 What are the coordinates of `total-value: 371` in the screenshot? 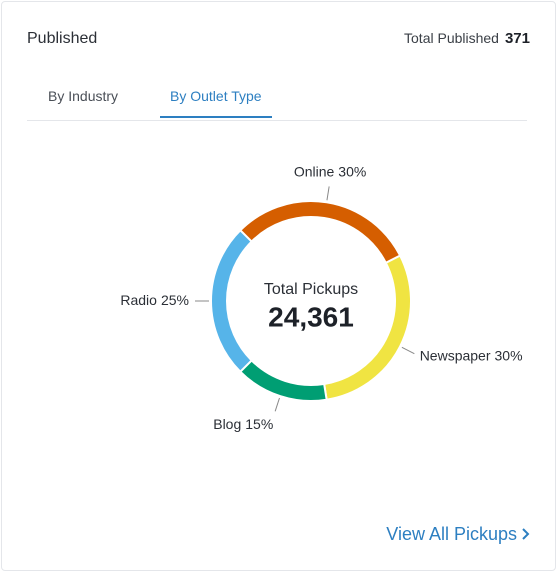 It's located at (517, 38).